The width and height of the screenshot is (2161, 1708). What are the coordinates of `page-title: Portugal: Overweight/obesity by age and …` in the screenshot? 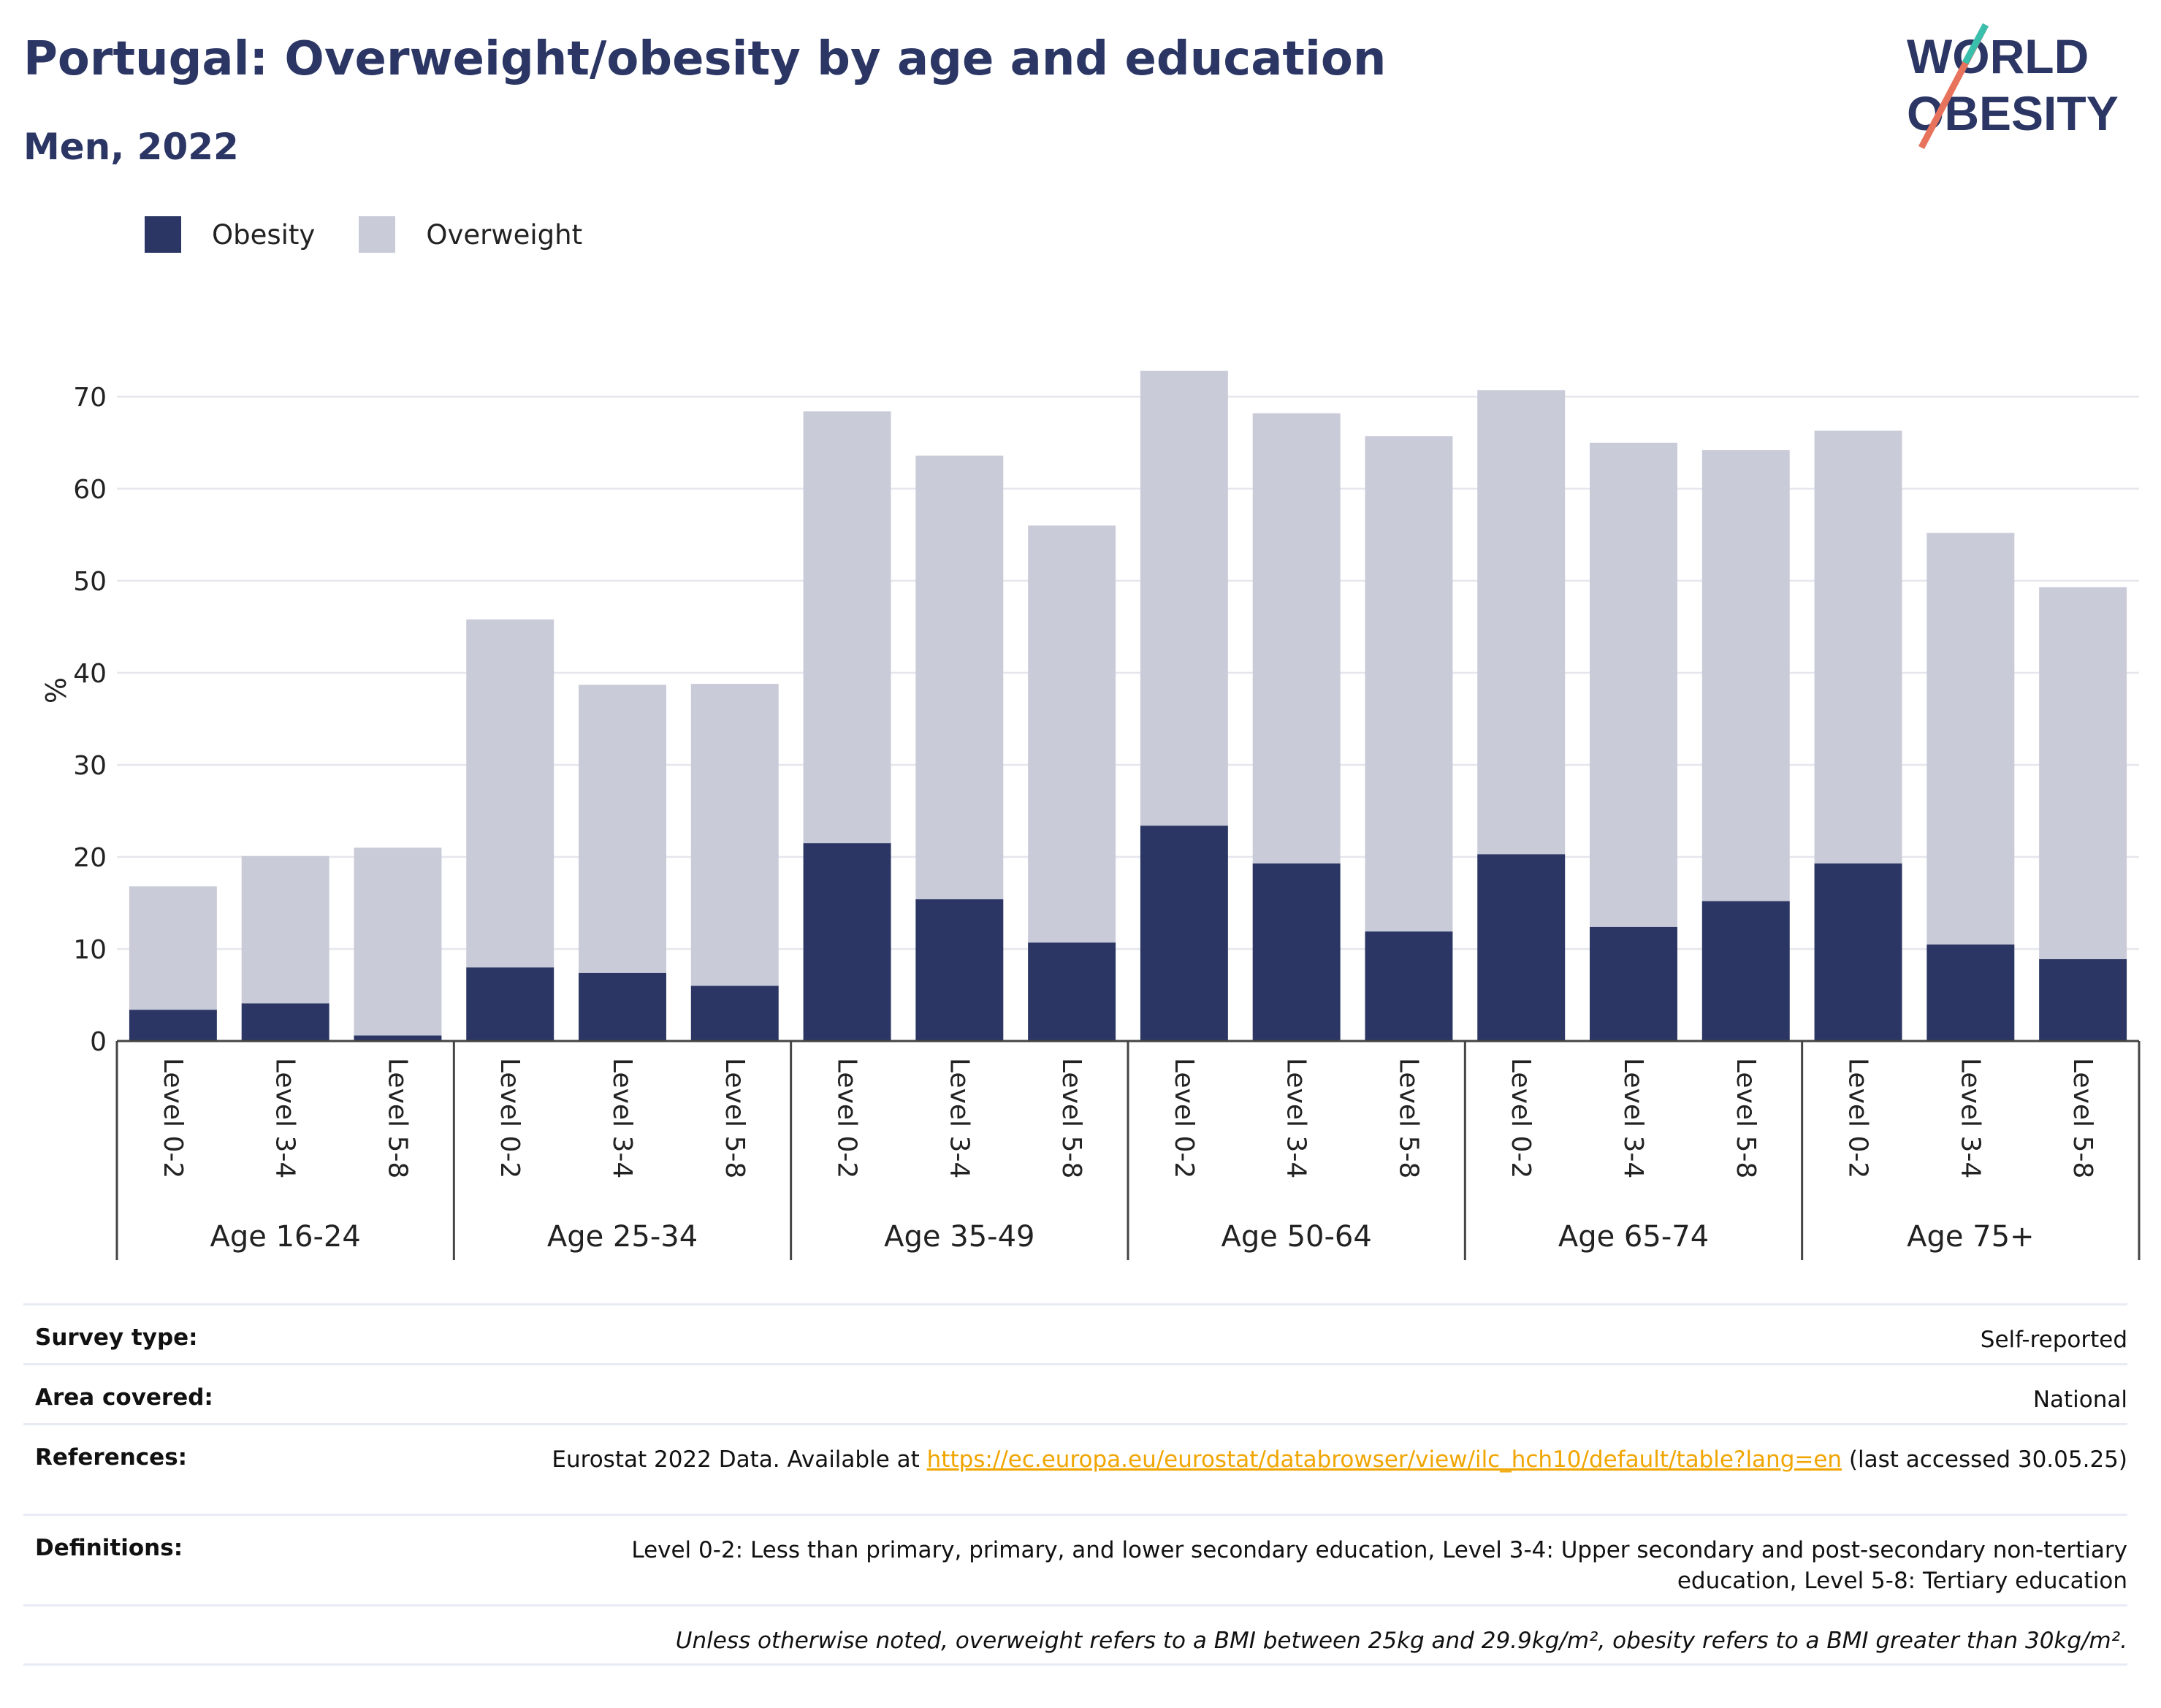 It's located at (705, 59).